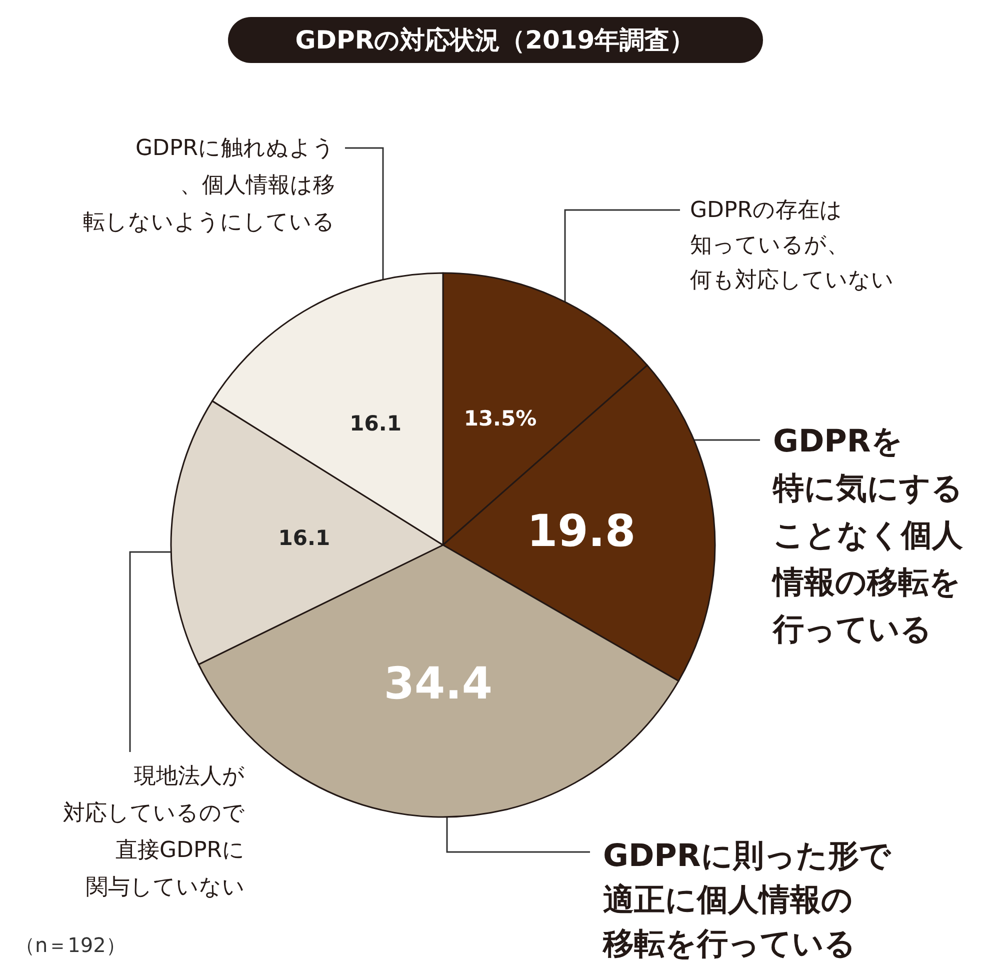 The height and width of the screenshot is (976, 1000). I want to click on slice-label: GDPRを特に気にすることなく個人情報の移転を行っている, so click(867, 536).